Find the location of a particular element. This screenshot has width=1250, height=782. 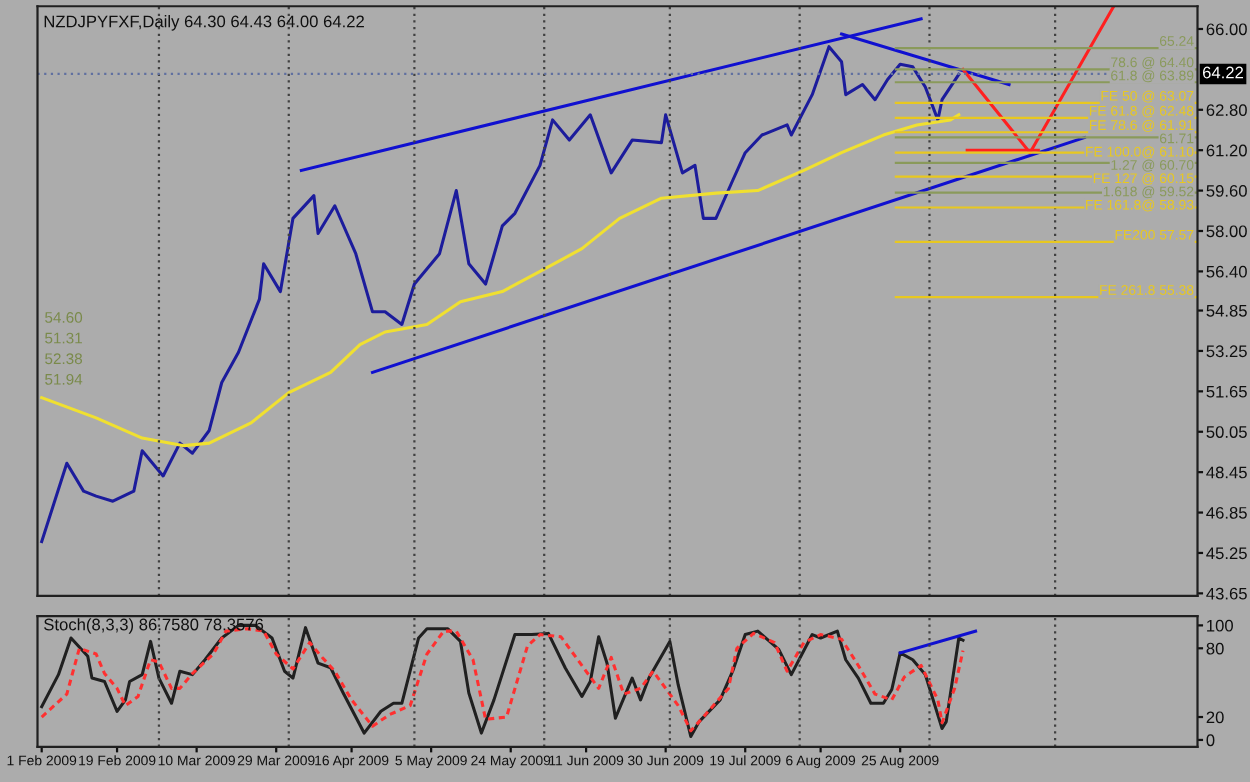

y-tick-label: 59.60 is located at coordinates (1226, 190).